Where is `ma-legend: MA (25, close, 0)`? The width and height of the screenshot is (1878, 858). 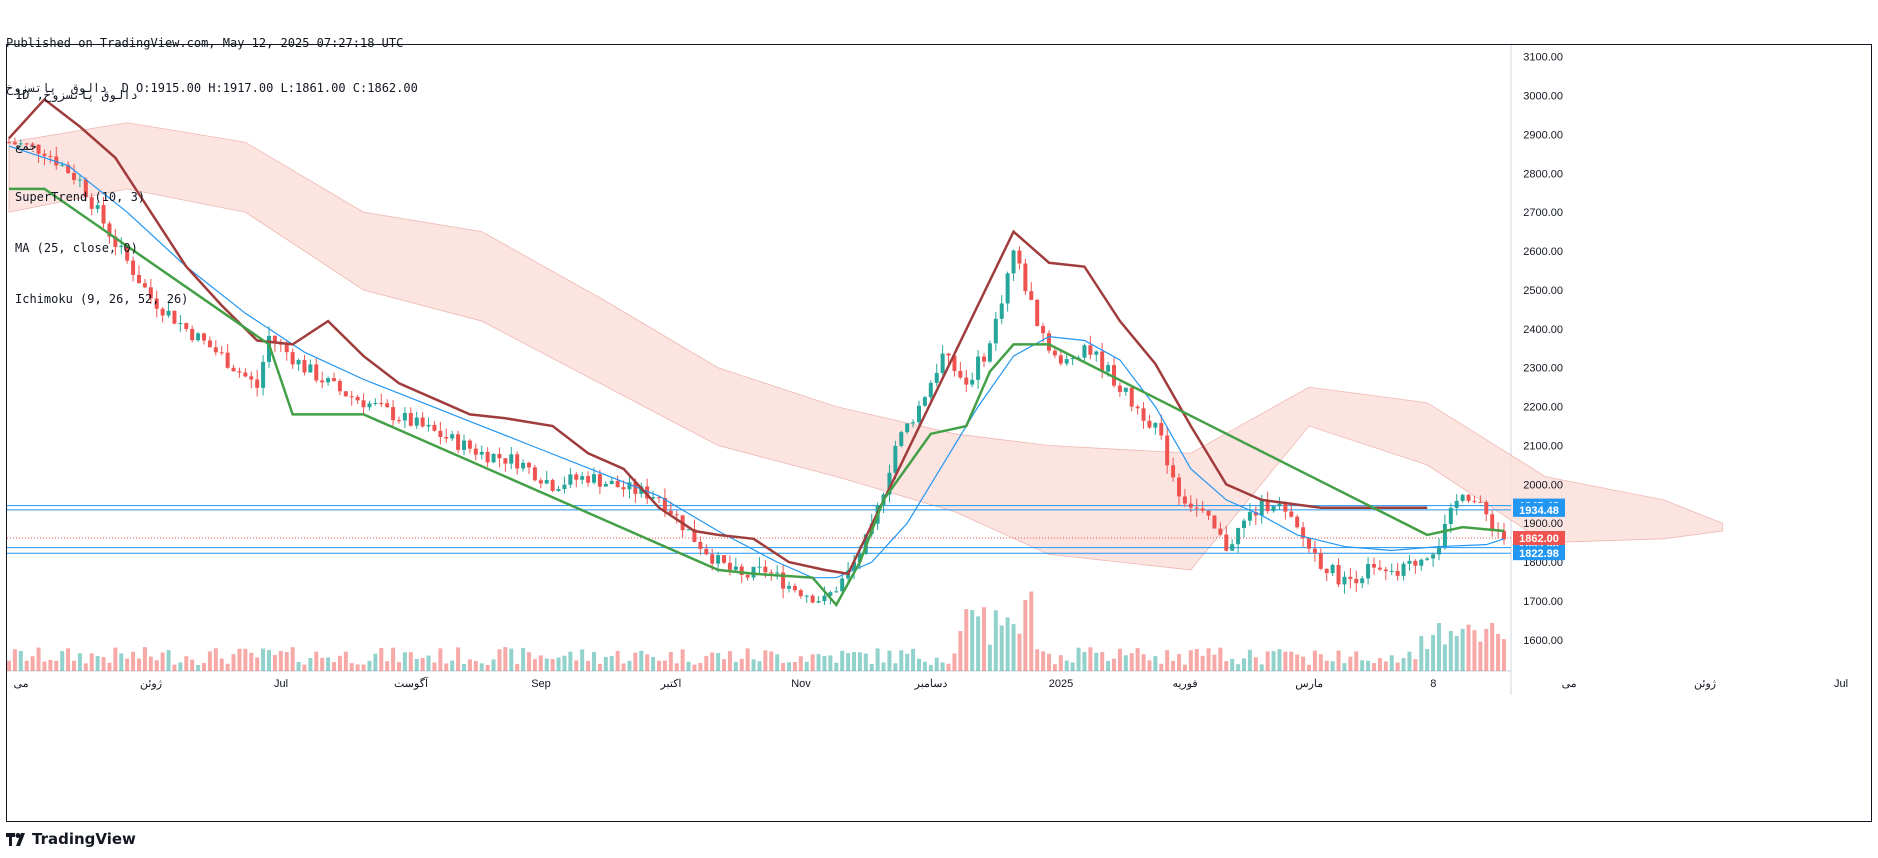 ma-legend: MA (25, close, 0) is located at coordinates (76, 248).